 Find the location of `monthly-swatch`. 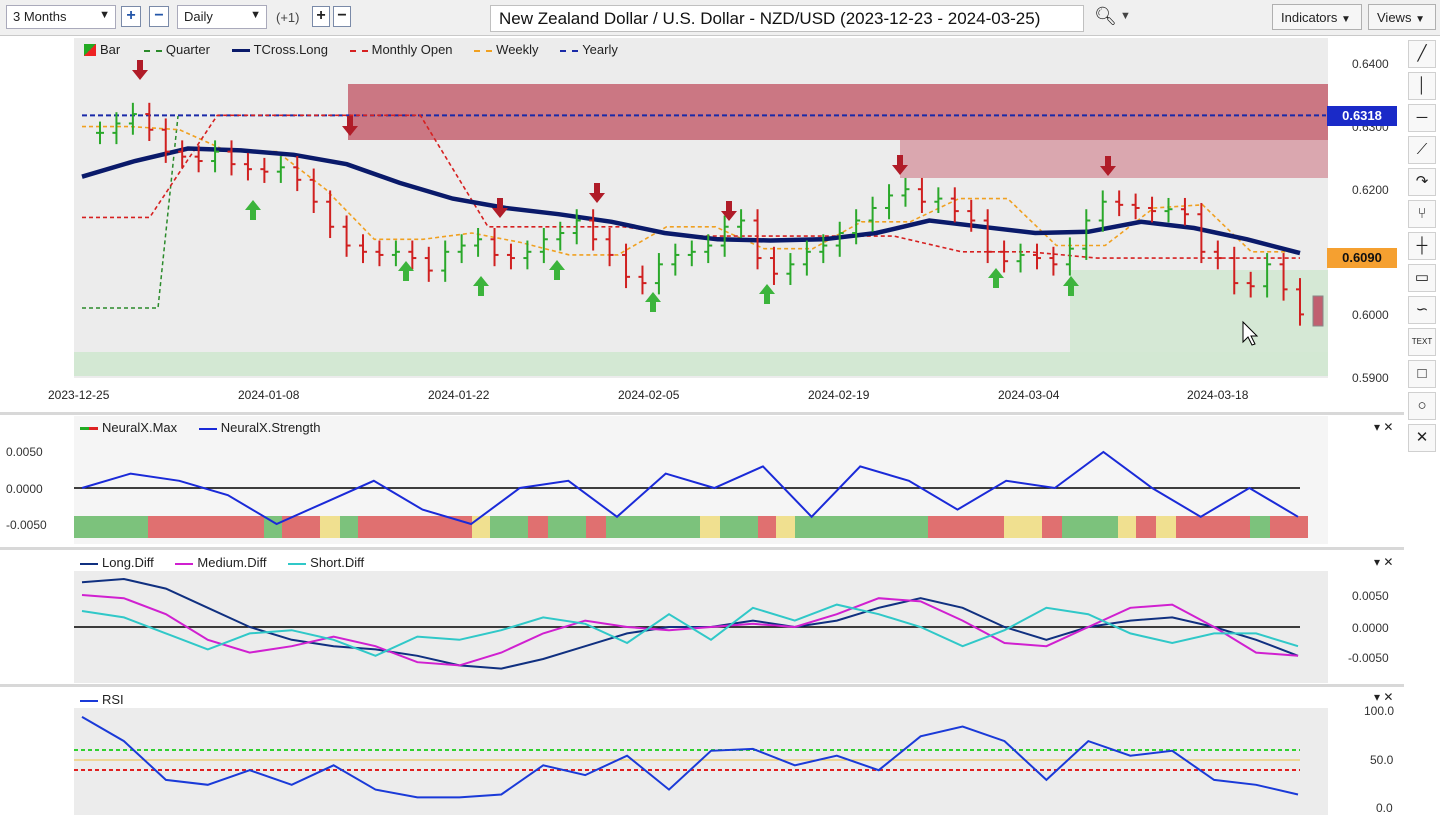

monthly-swatch is located at coordinates (358, 50).